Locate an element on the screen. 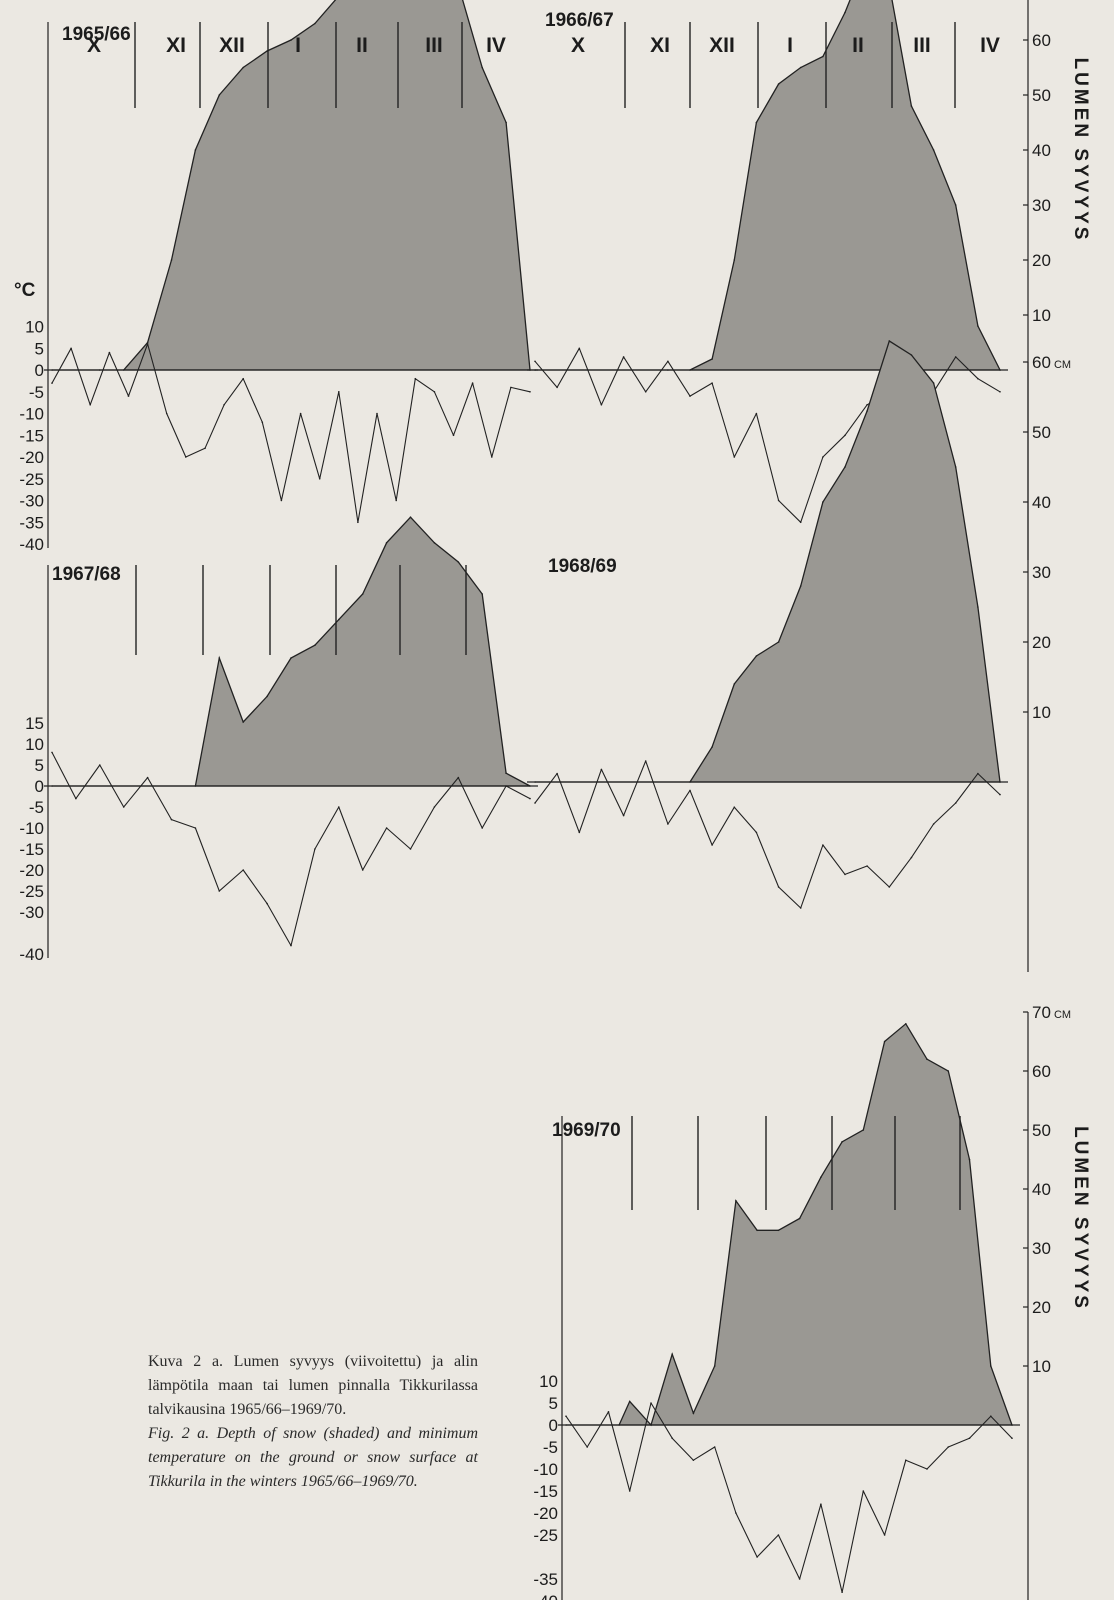  panel-1967-68: 1967/68 15 10 5 0 -5 -10 -15 -20 -25 -30 -40 is located at coordinates (278, 740).